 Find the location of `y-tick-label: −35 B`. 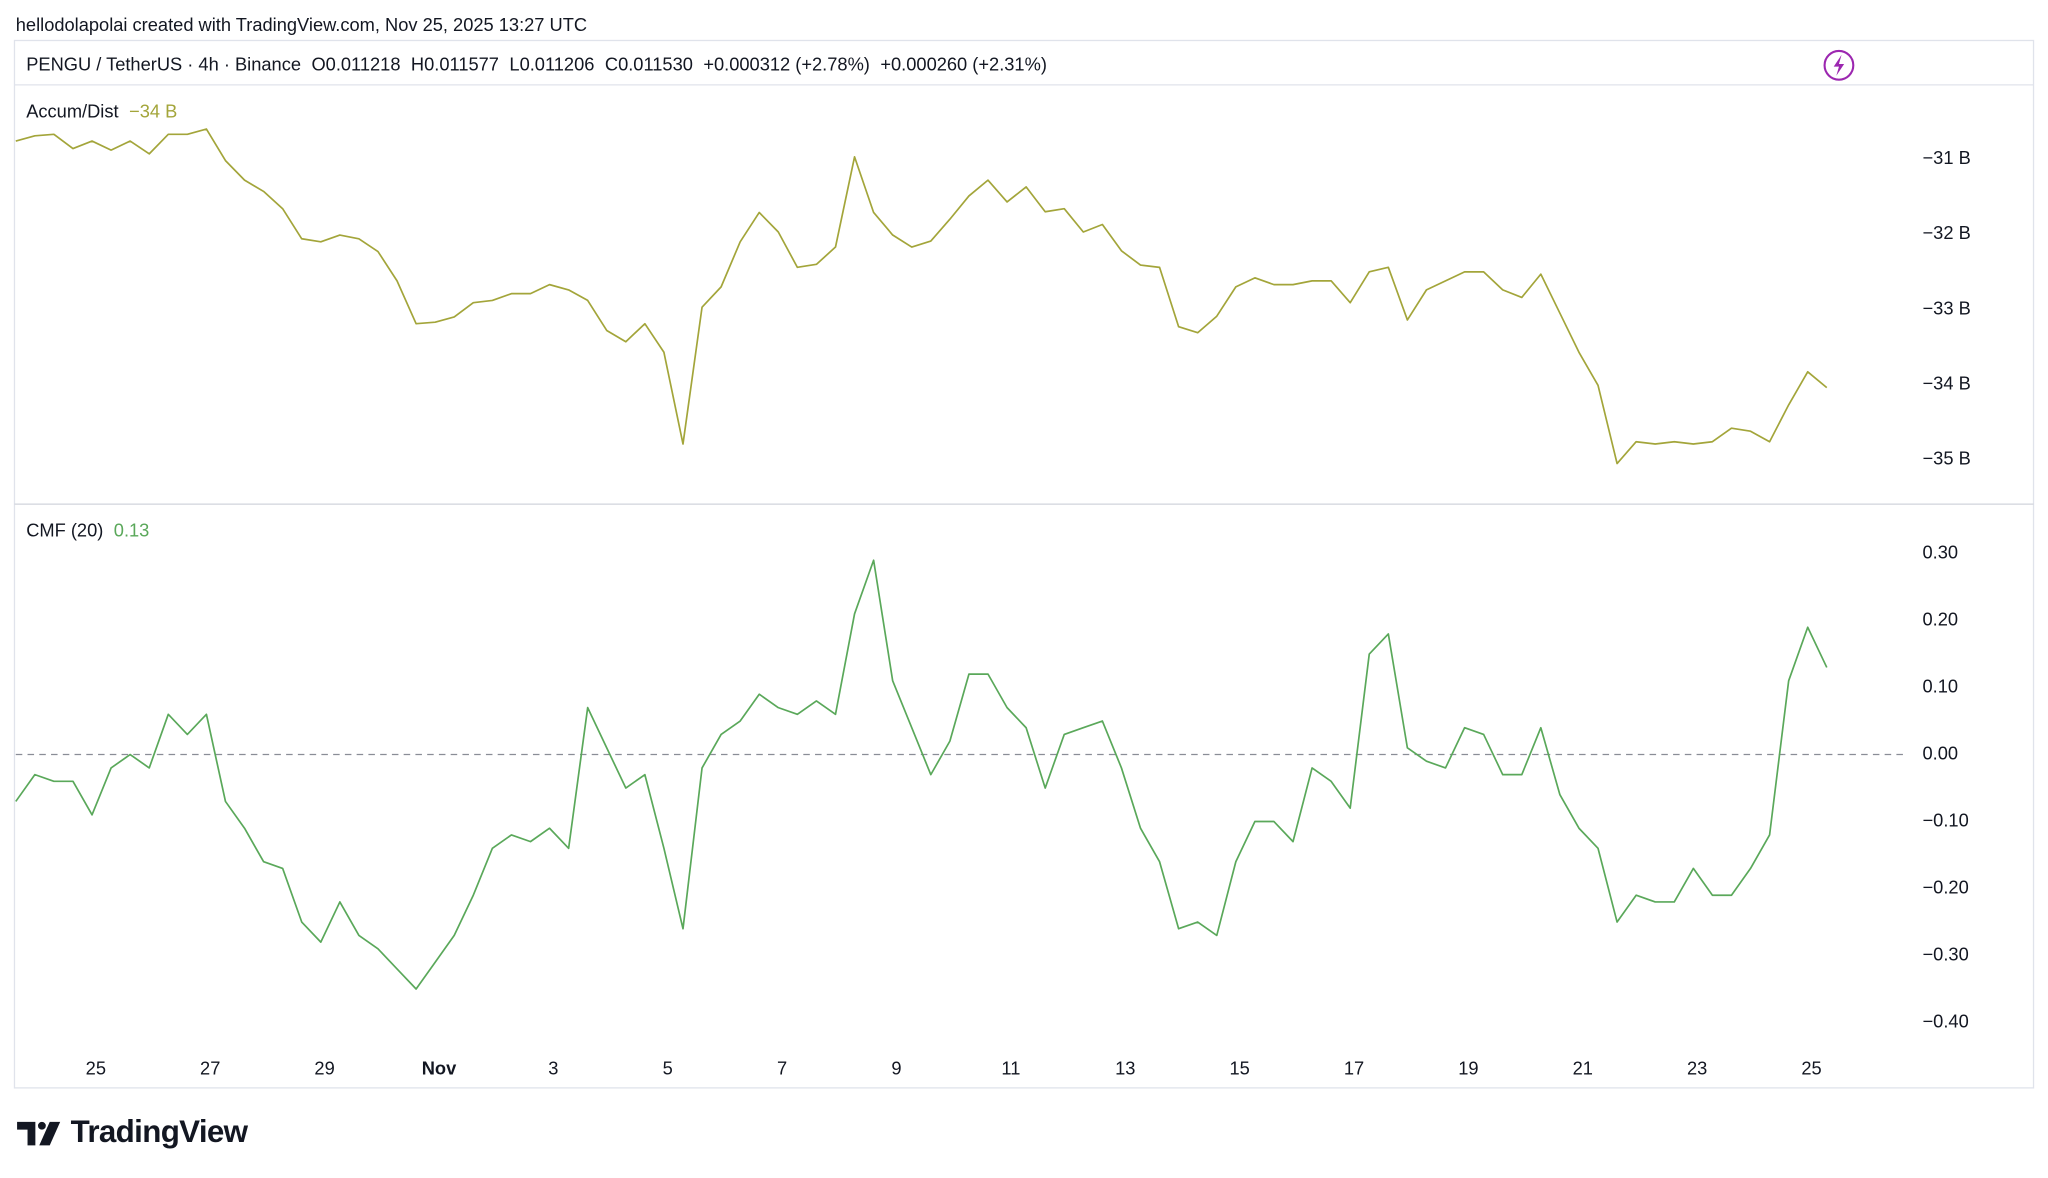

y-tick-label: −35 B is located at coordinates (1947, 458).